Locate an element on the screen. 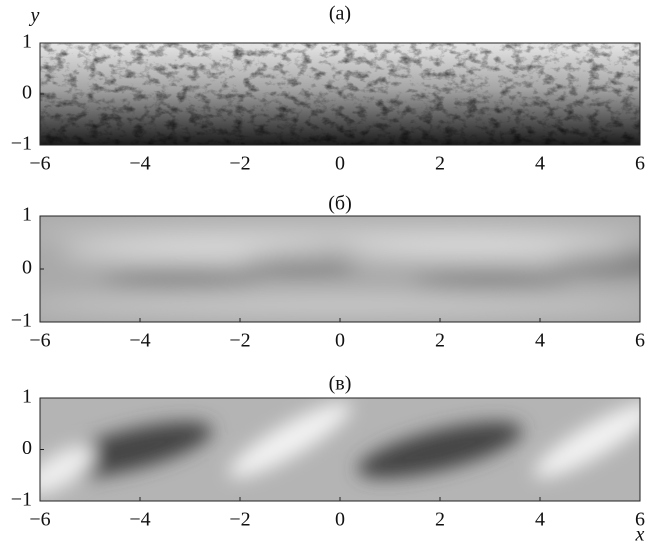 The height and width of the screenshot is (542, 649). panel-title: (б) is located at coordinates (340, 204).